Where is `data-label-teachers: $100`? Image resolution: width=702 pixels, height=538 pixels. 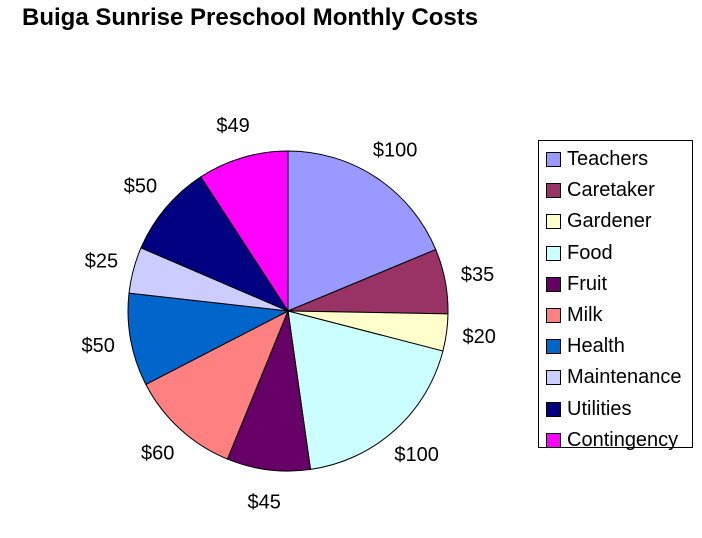 data-label-teachers: $100 is located at coordinates (395, 150).